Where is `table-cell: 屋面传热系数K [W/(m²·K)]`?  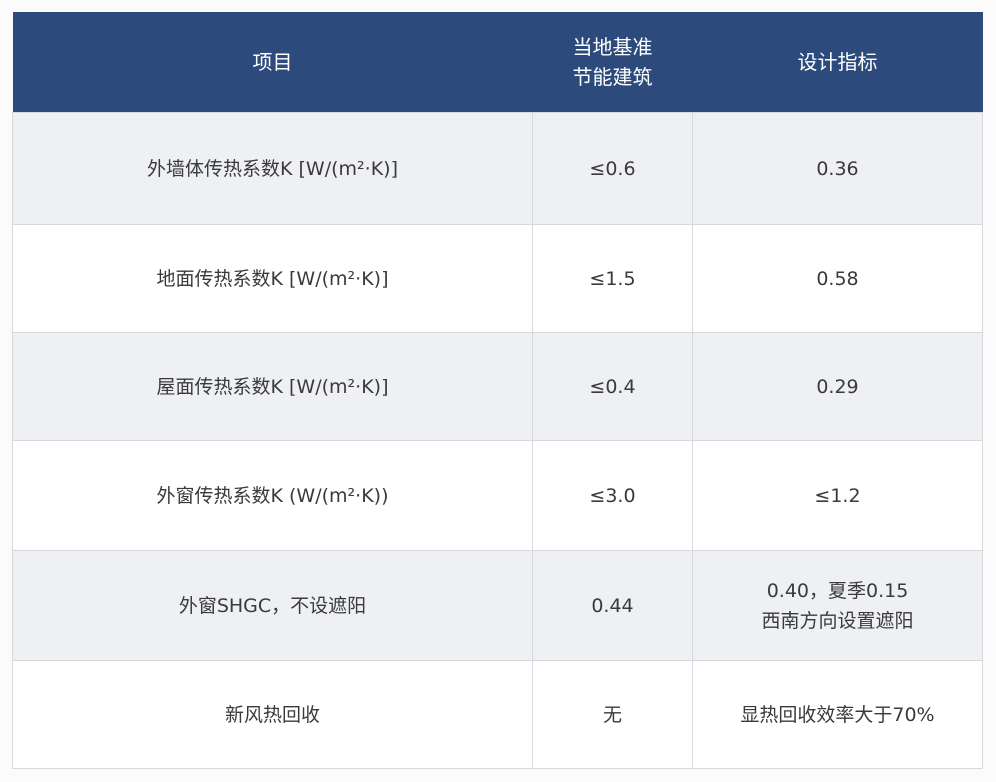
table-cell: 屋面传热系数K [W/(m²·K)] is located at coordinates (272, 386).